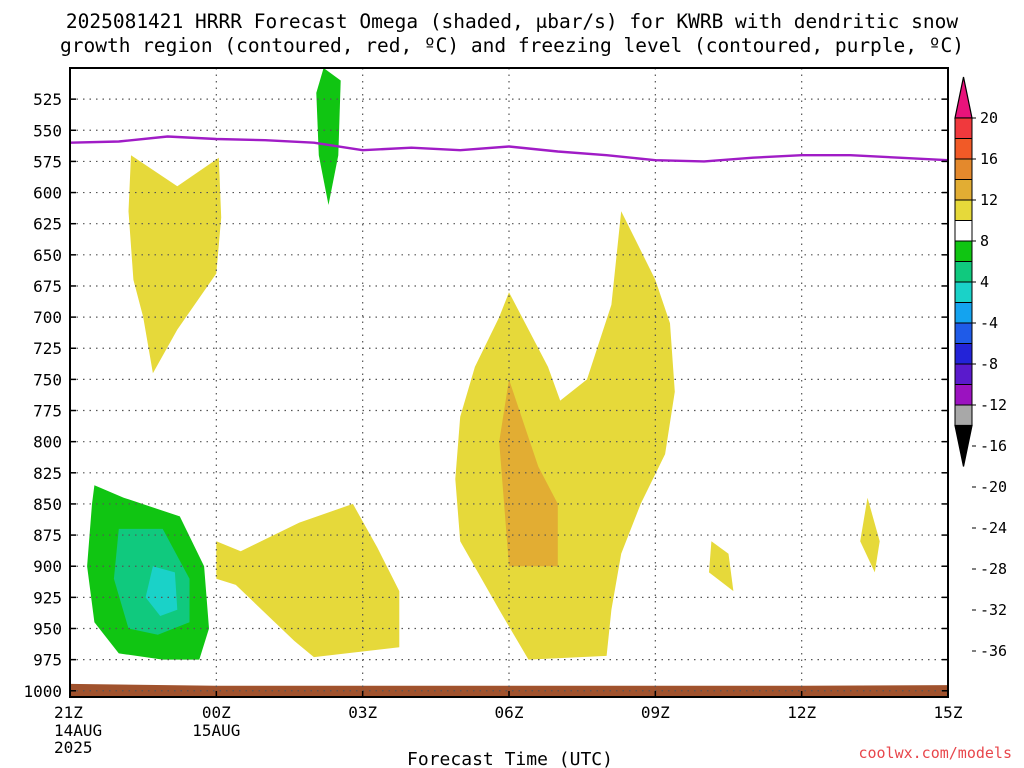 The height and width of the screenshot is (768, 1024). I want to click on x-tick-sublabel-14AUG: 14AUG, so click(78, 730).